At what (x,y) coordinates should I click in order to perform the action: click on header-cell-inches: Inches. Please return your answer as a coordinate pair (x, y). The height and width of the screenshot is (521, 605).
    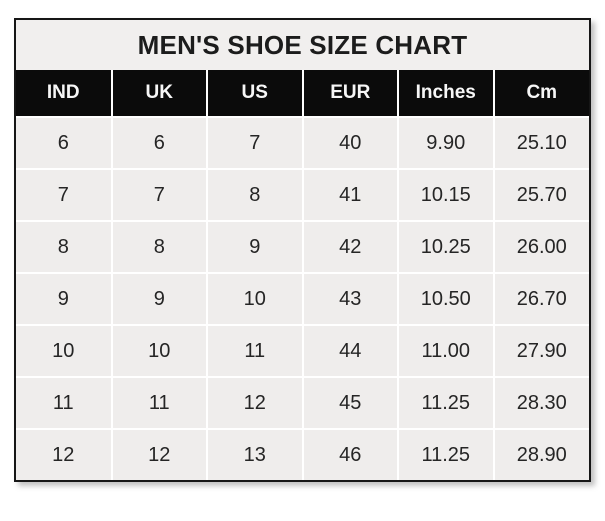
    Looking at the image, I should click on (446, 94).